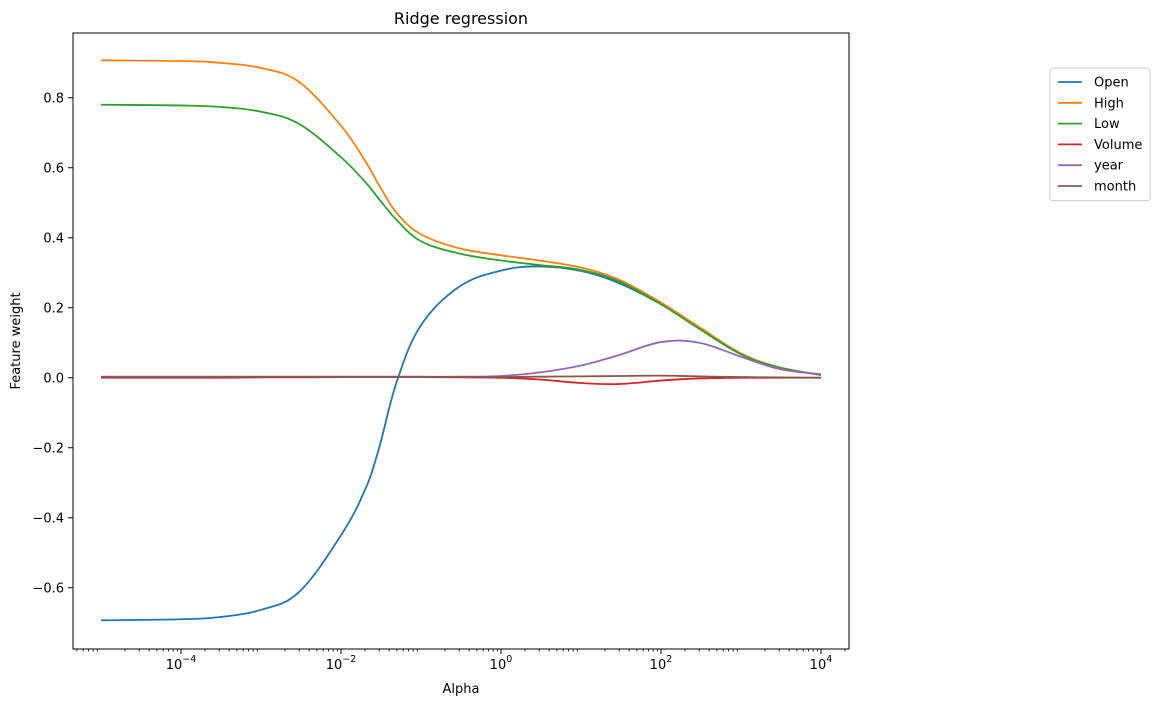  Describe the element at coordinates (821, 663) in the screenshot. I see `x-tick-label: 10⁴` at that location.